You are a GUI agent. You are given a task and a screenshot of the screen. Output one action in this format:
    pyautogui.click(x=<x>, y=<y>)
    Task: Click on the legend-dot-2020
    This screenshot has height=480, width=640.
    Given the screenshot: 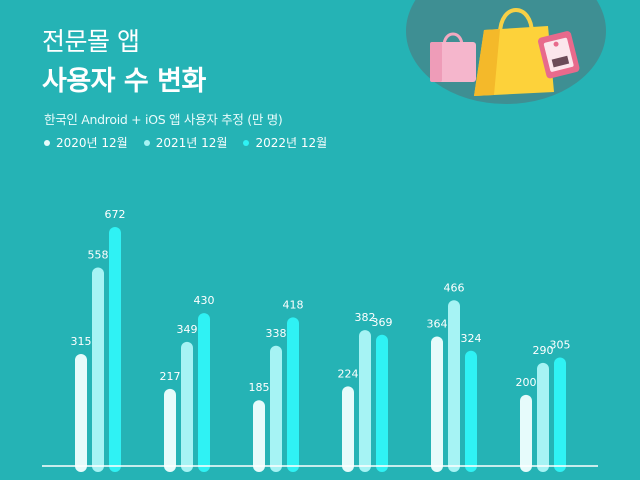 What is the action you would take?
    pyautogui.click(x=47, y=142)
    